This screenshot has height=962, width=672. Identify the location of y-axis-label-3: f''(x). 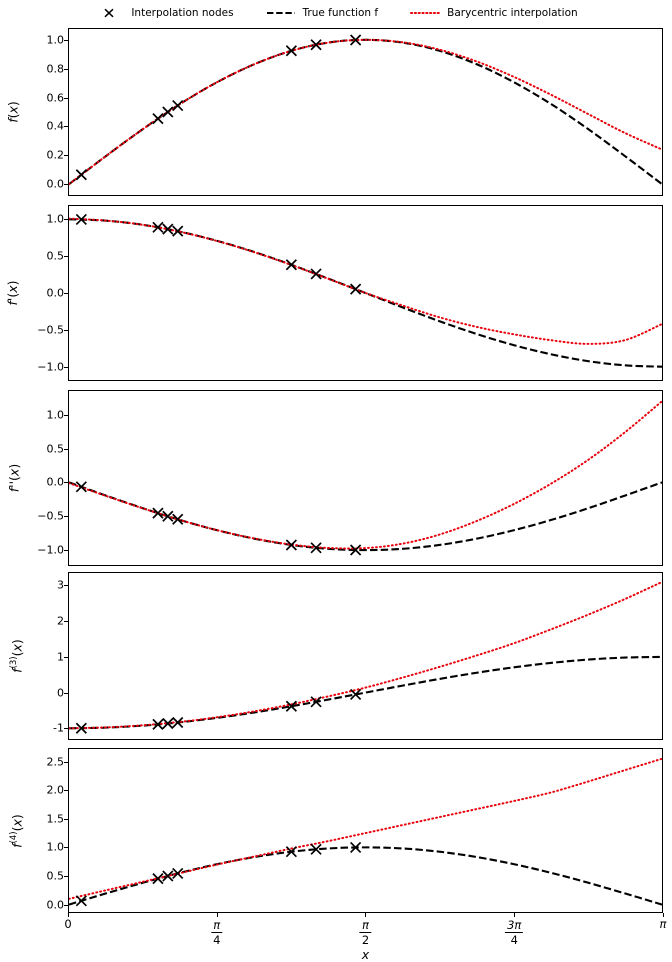
(14, 478).